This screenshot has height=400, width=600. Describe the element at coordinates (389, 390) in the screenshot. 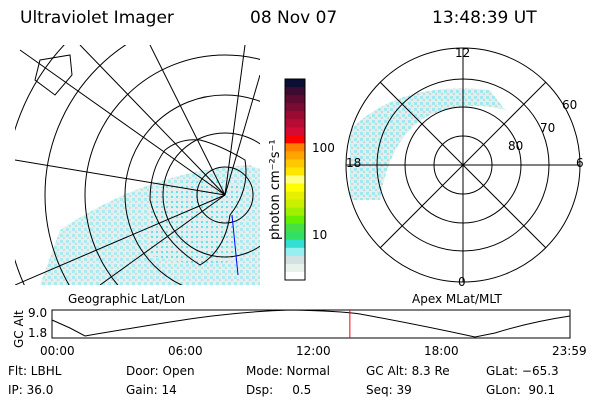

I see `seq: Seq: 39` at that location.